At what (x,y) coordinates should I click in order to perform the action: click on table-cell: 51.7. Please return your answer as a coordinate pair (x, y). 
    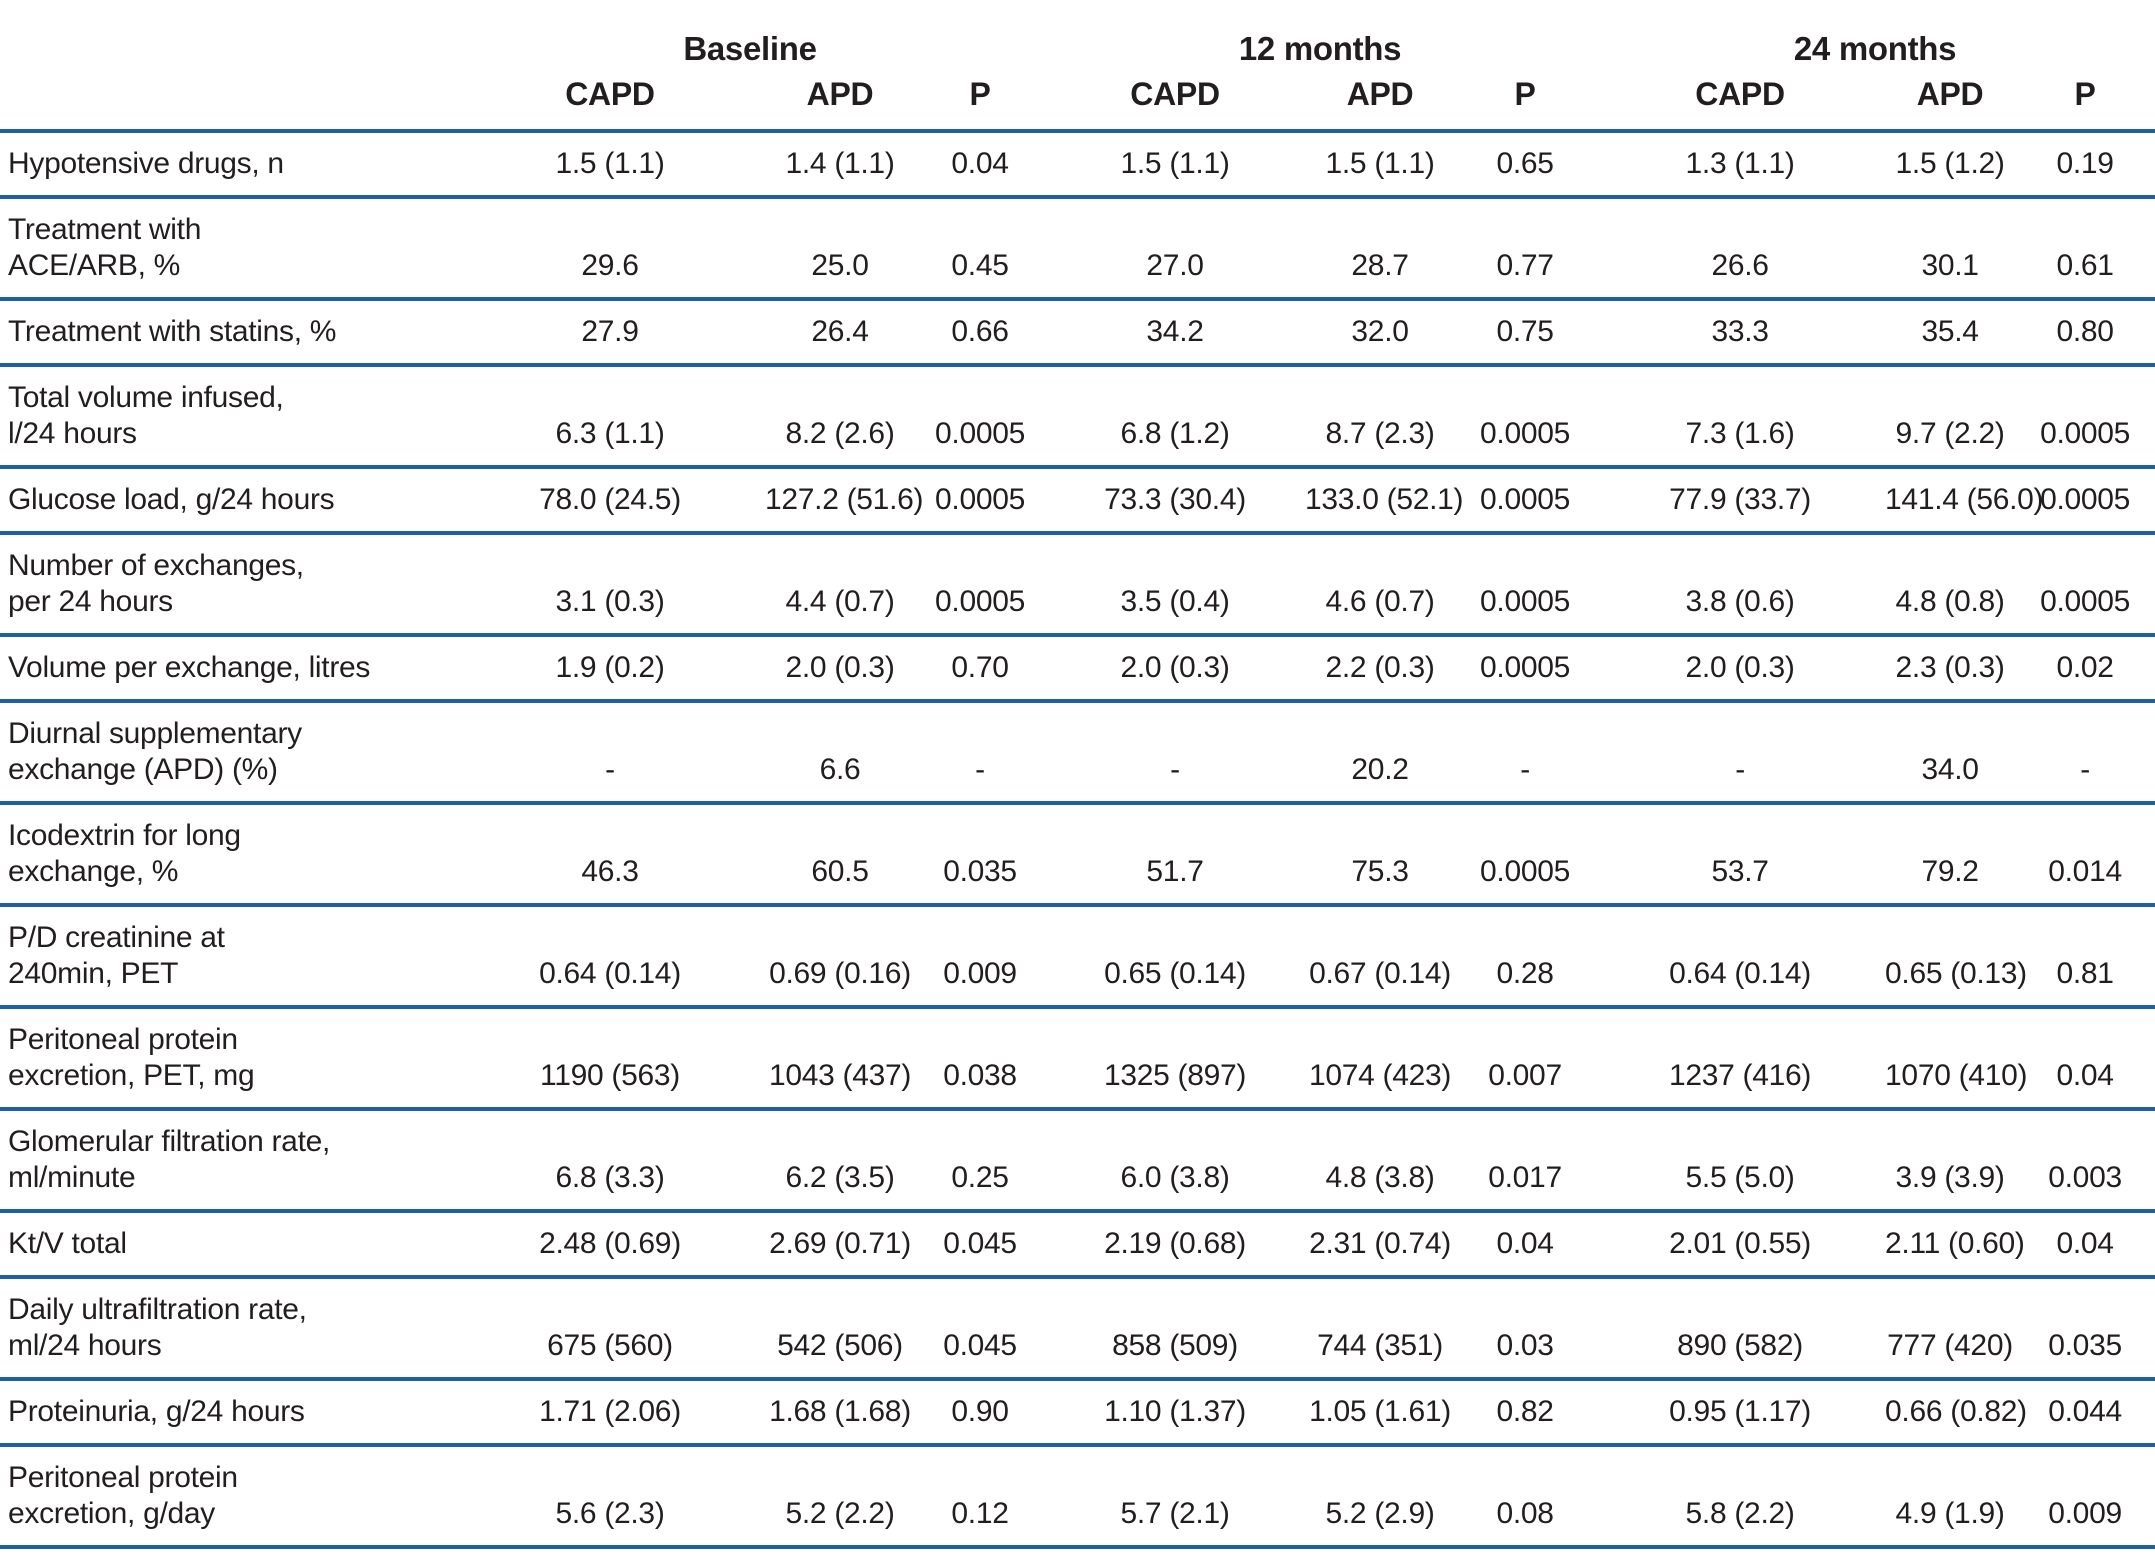
    Looking at the image, I should click on (1175, 855).